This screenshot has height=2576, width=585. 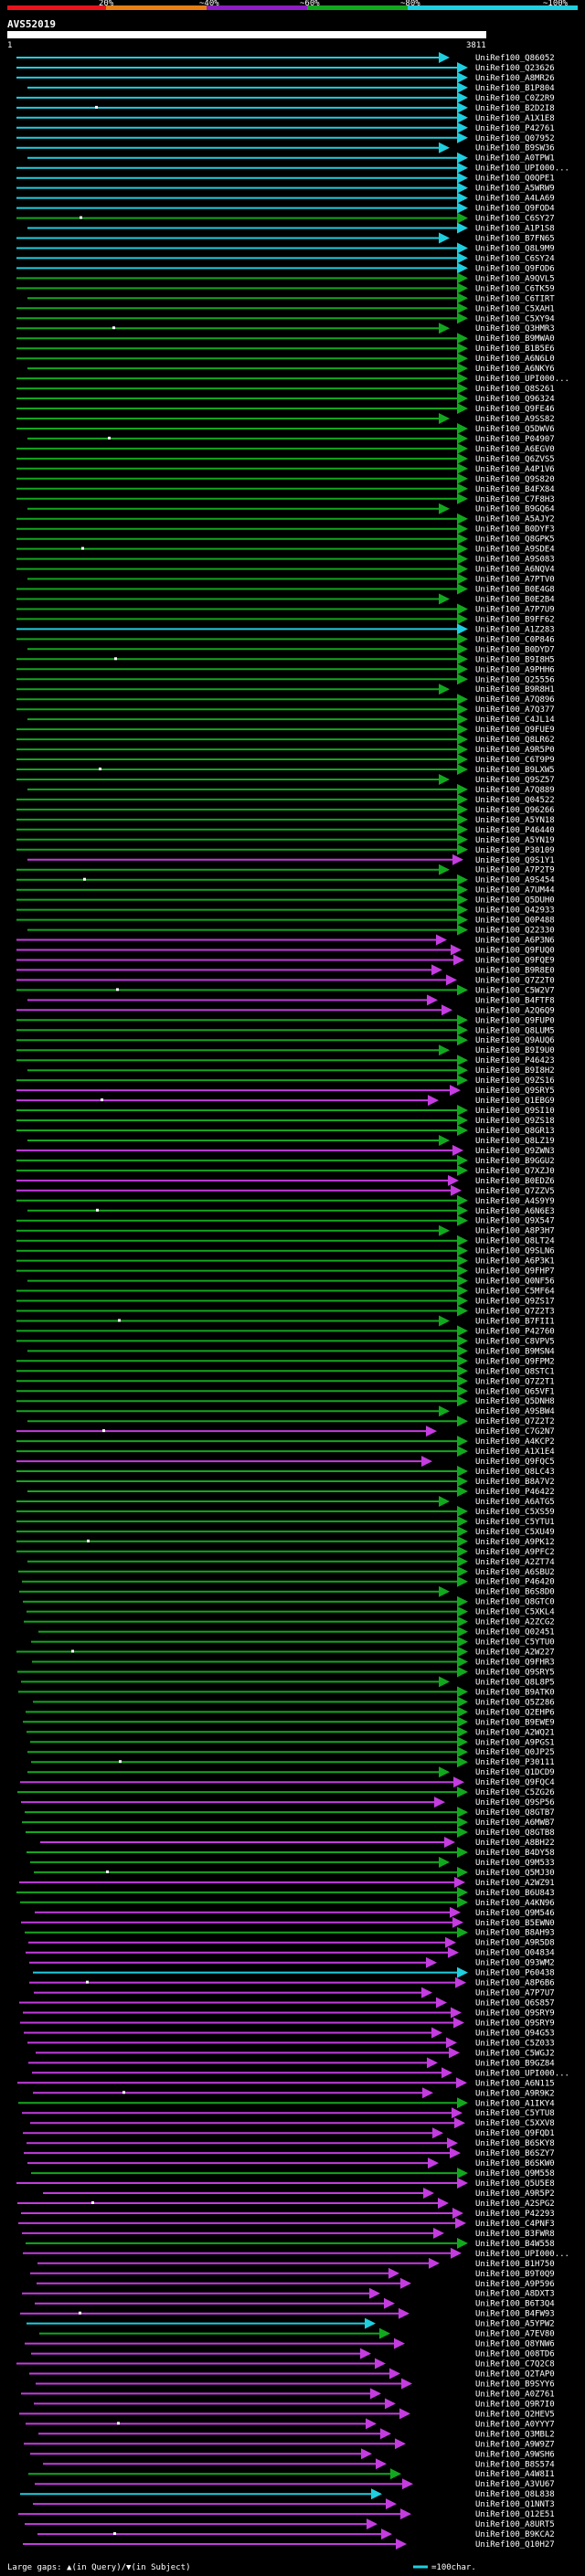 I want to click on row-label: UniRef100_Q9ZS16, so click(x=515, y=1081).